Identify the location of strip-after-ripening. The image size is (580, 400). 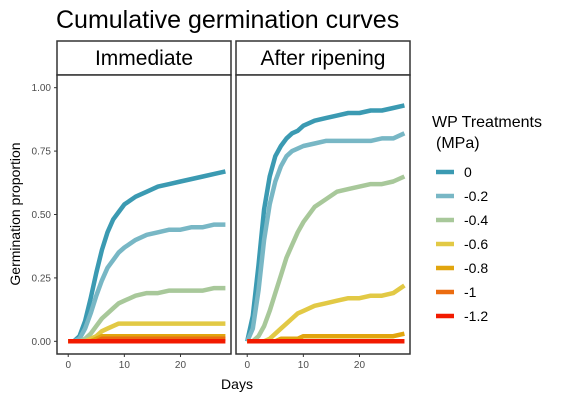
(323, 58).